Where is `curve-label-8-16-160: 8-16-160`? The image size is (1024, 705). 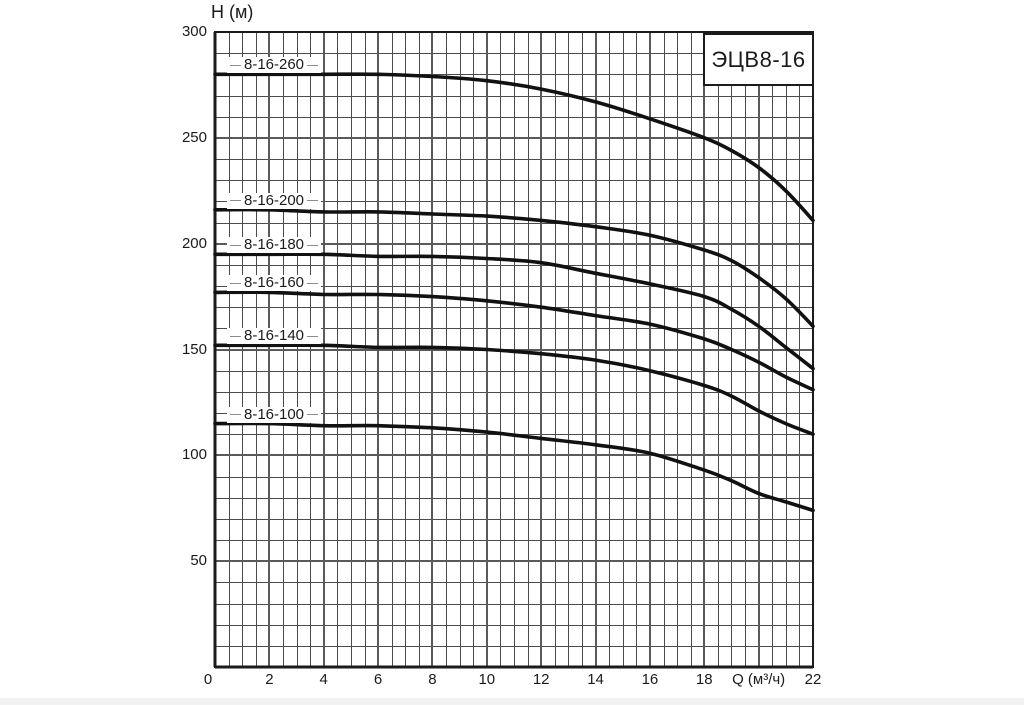
curve-label-8-16-160: 8-16-160 is located at coordinates (274, 283).